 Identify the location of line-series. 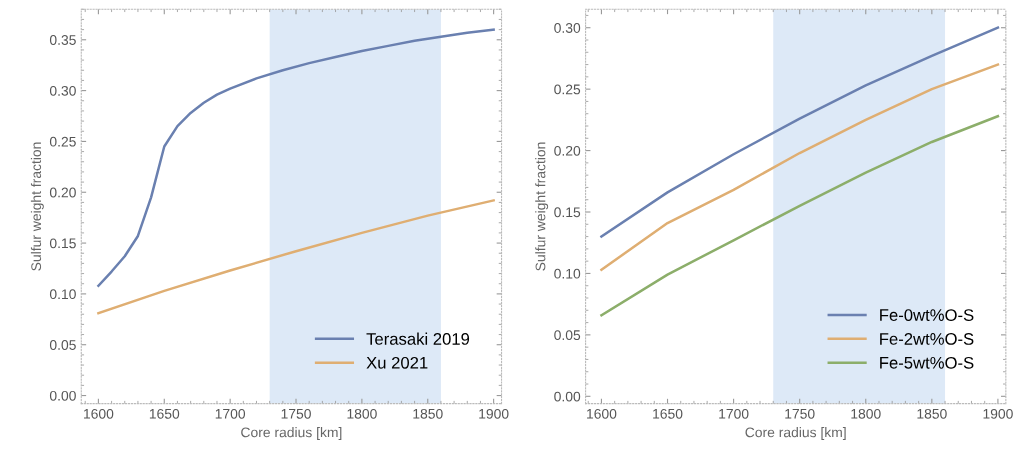
(296, 257).